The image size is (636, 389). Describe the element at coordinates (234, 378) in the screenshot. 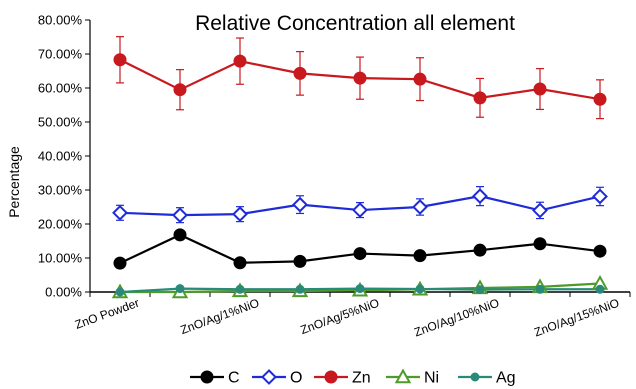

I see `legend-label-c: C` at that location.